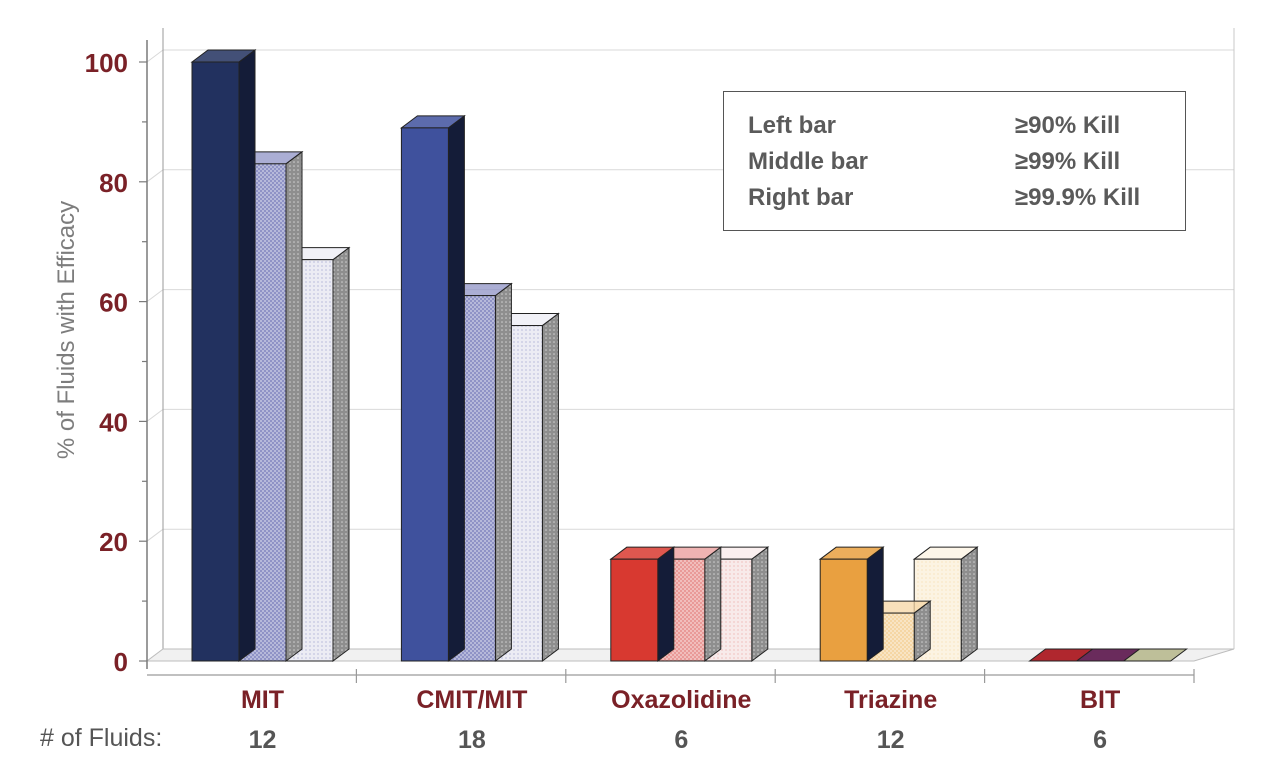 This screenshot has height=776, width=1270. Describe the element at coordinates (471, 700) in the screenshot. I see `x-category-label: CMIT/MIT` at that location.